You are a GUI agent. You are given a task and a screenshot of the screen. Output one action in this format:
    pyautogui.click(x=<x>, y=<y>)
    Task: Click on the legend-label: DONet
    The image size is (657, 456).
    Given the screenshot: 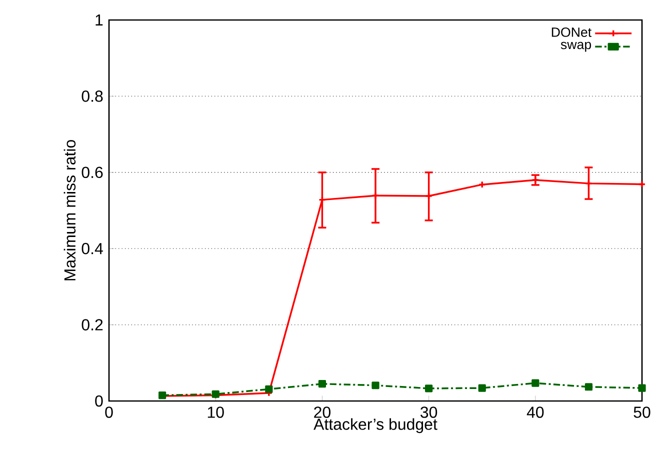 What is the action you would take?
    pyautogui.click(x=572, y=32)
    